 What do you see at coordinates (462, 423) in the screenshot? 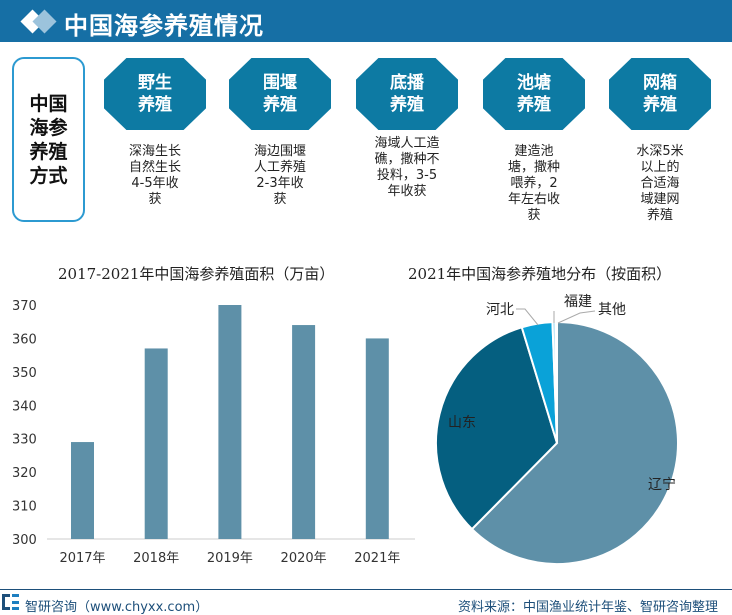
I see `pie-label: 山东` at bounding box center [462, 423].